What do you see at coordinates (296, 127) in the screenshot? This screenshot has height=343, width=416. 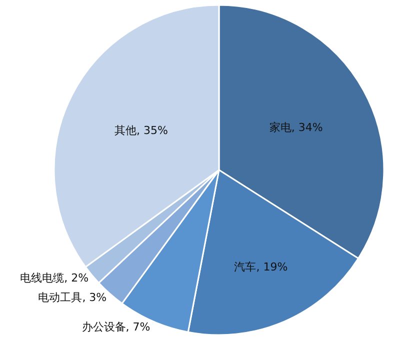 I see `slice-label: 家电, 34%` at bounding box center [296, 127].